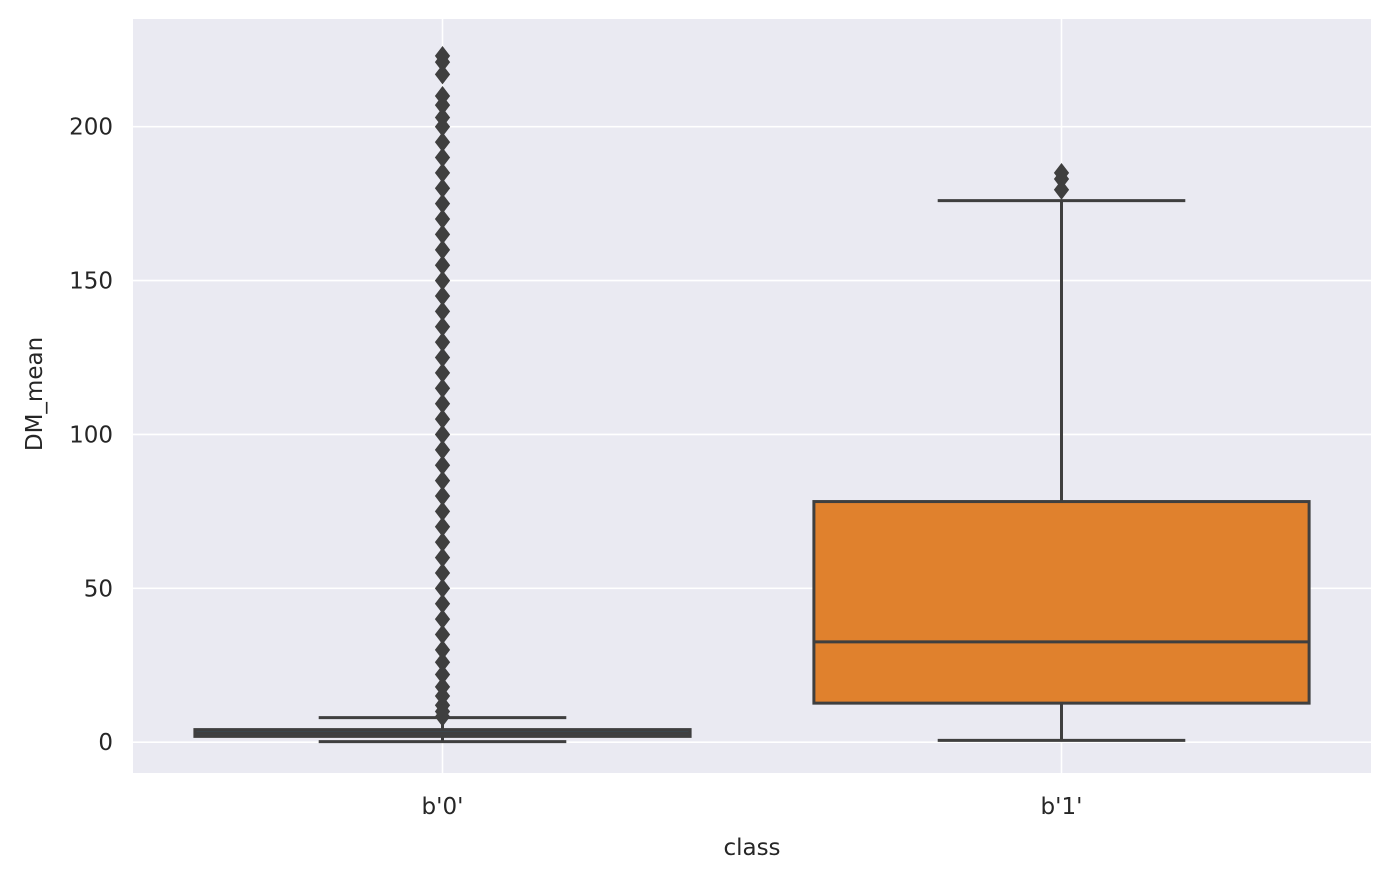 The width and height of the screenshot is (1391, 881). I want to click on iqr-box, so click(1061, 602).